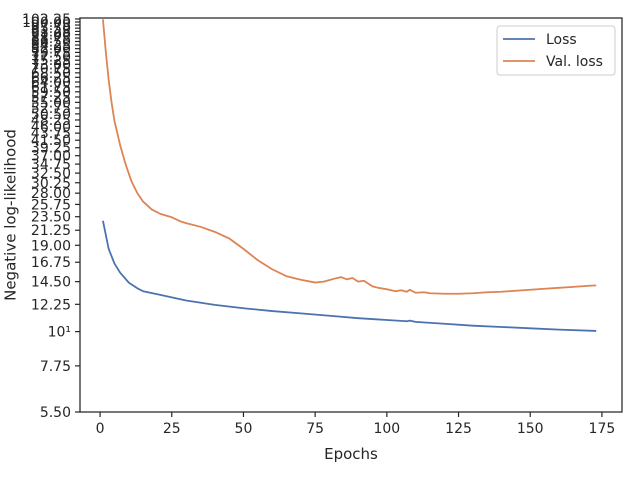  Describe the element at coordinates (530, 429) in the screenshot. I see `x-tick-label: 150` at that location.